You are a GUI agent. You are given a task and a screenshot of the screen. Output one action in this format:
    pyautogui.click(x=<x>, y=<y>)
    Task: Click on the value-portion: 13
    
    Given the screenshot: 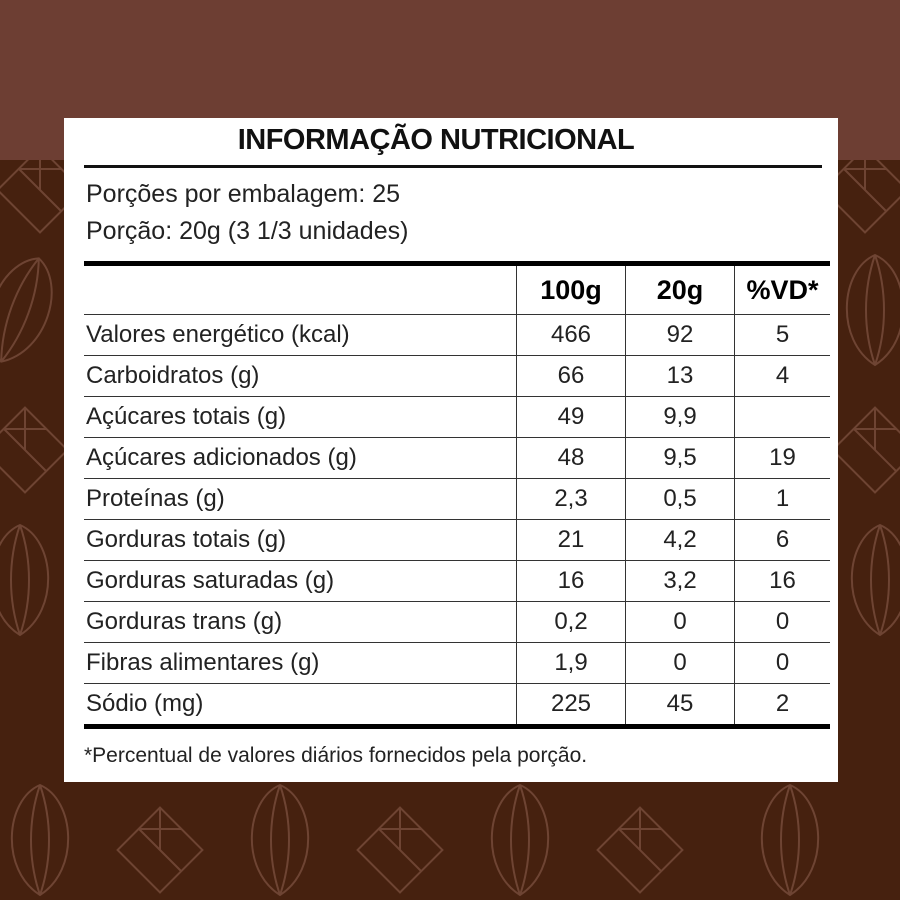 What is the action you would take?
    pyautogui.click(x=680, y=376)
    